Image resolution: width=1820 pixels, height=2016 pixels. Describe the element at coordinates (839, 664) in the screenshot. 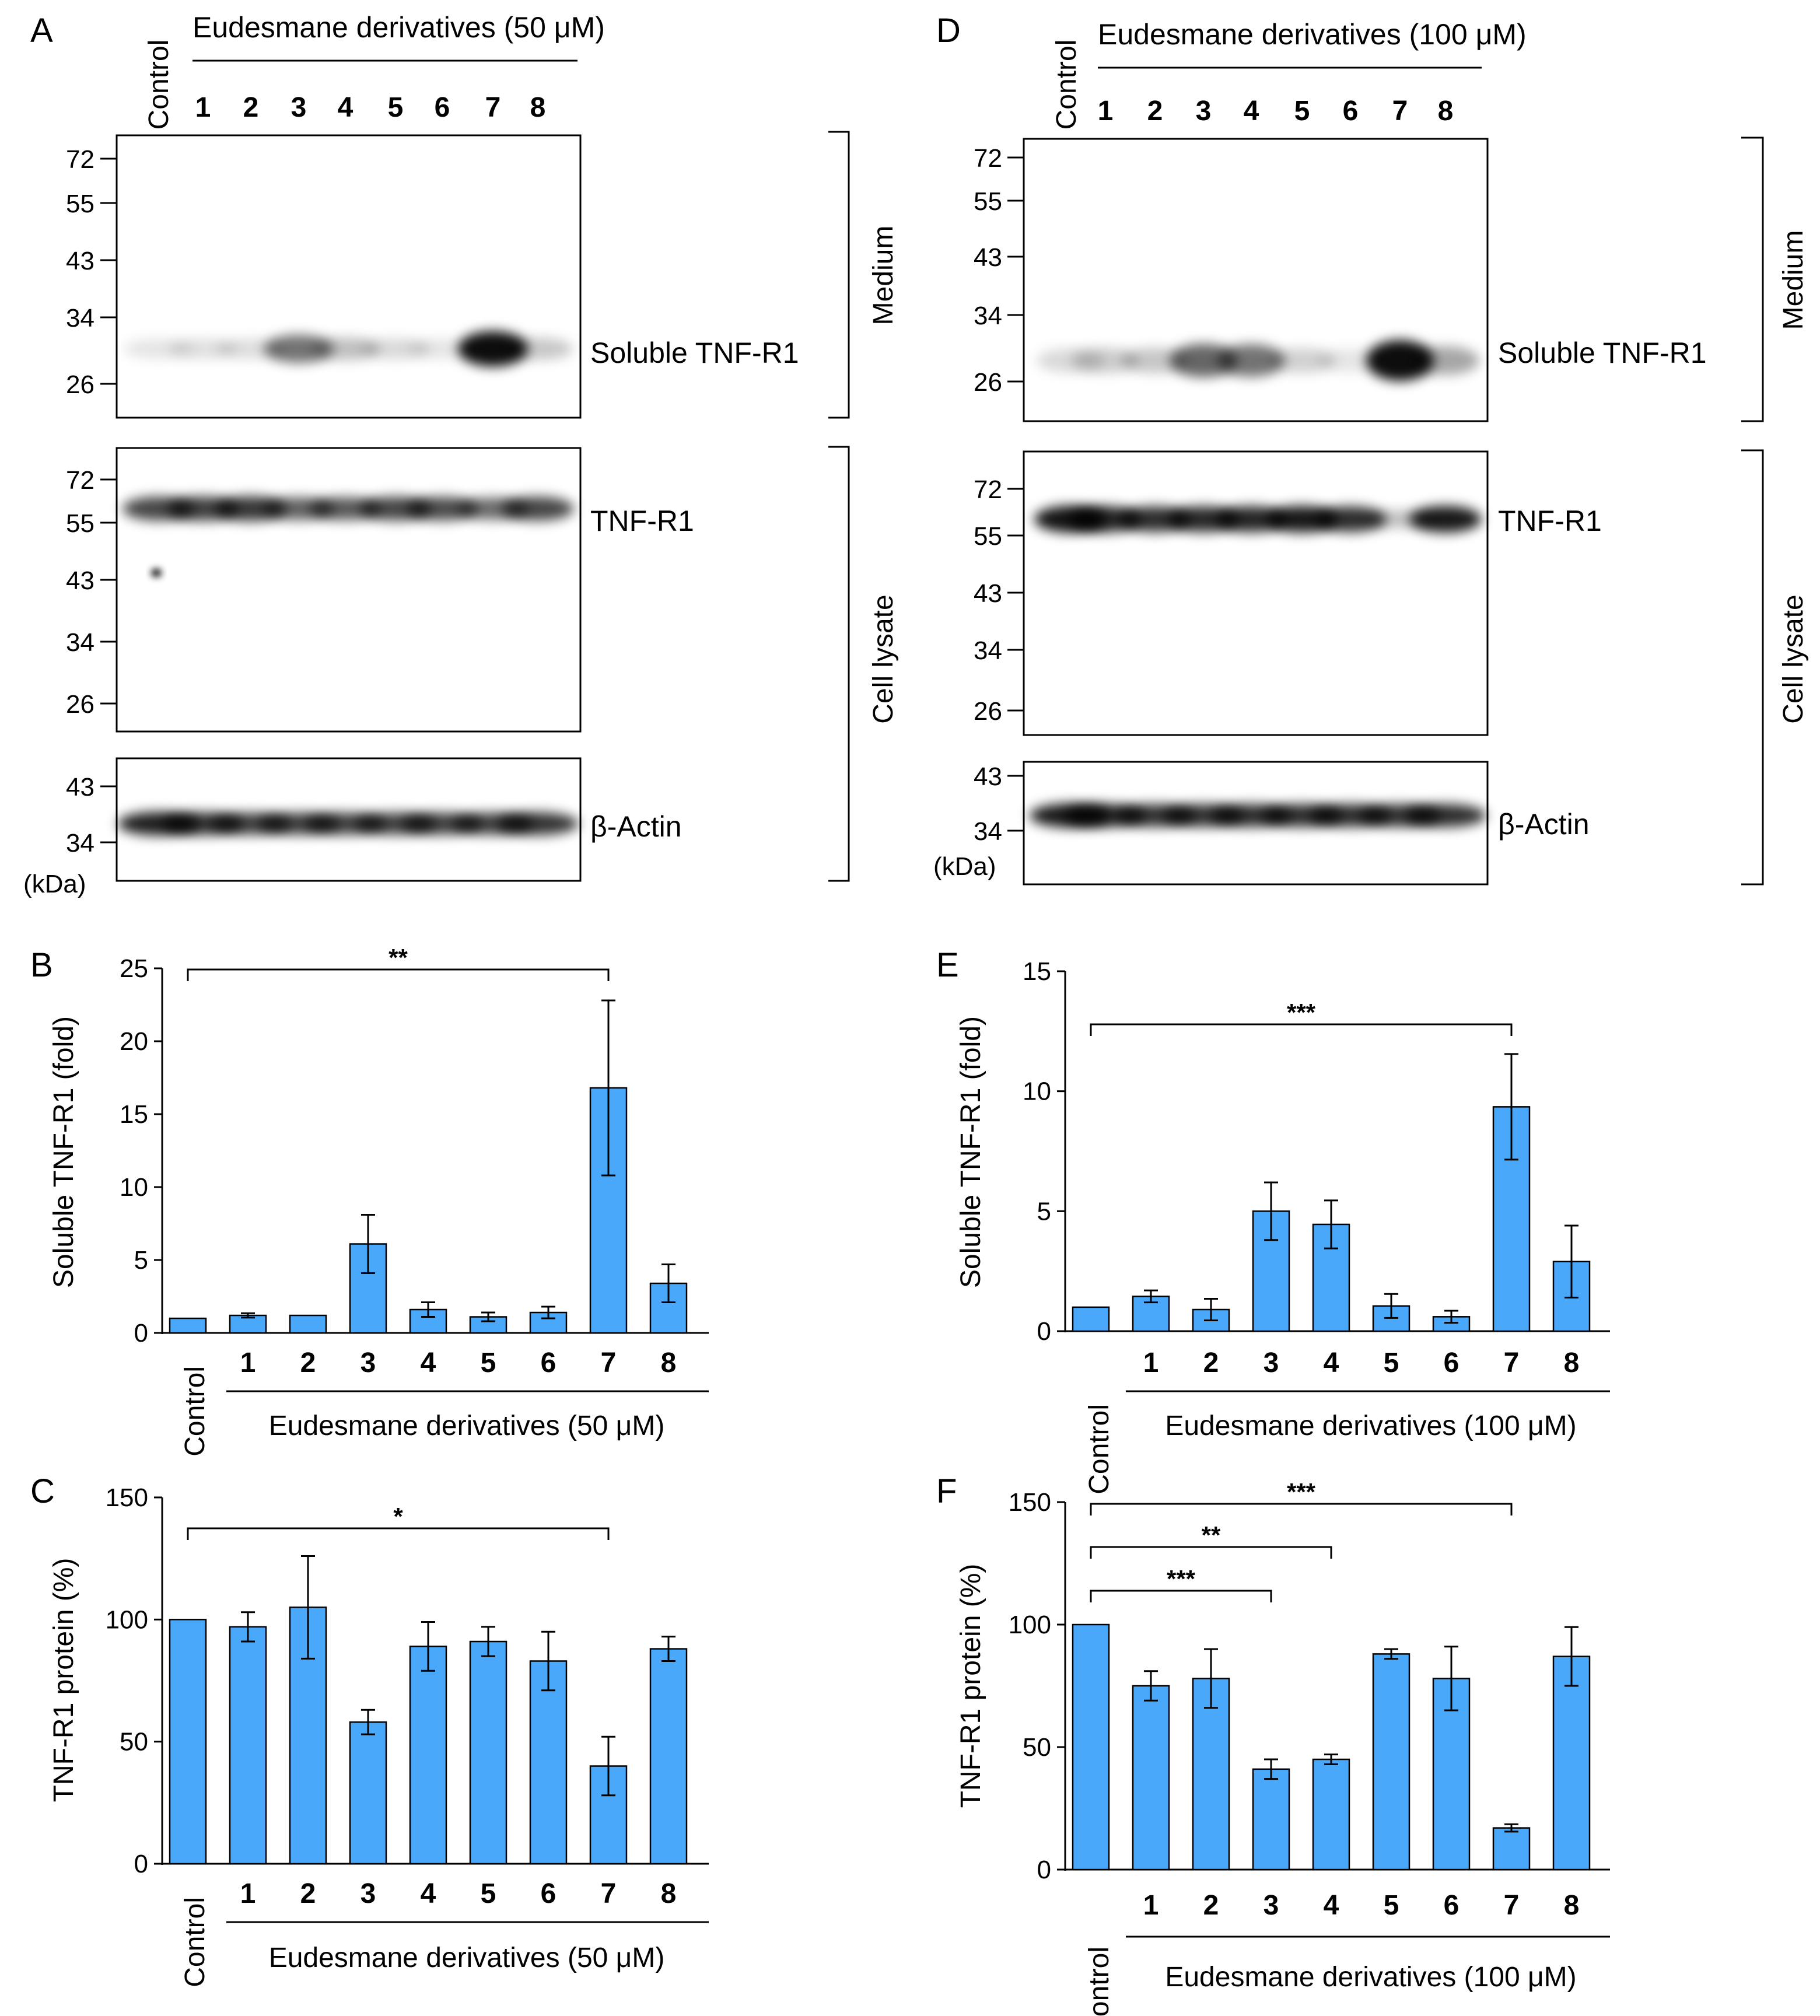

I see `panel-a-lysate-bracket` at that location.